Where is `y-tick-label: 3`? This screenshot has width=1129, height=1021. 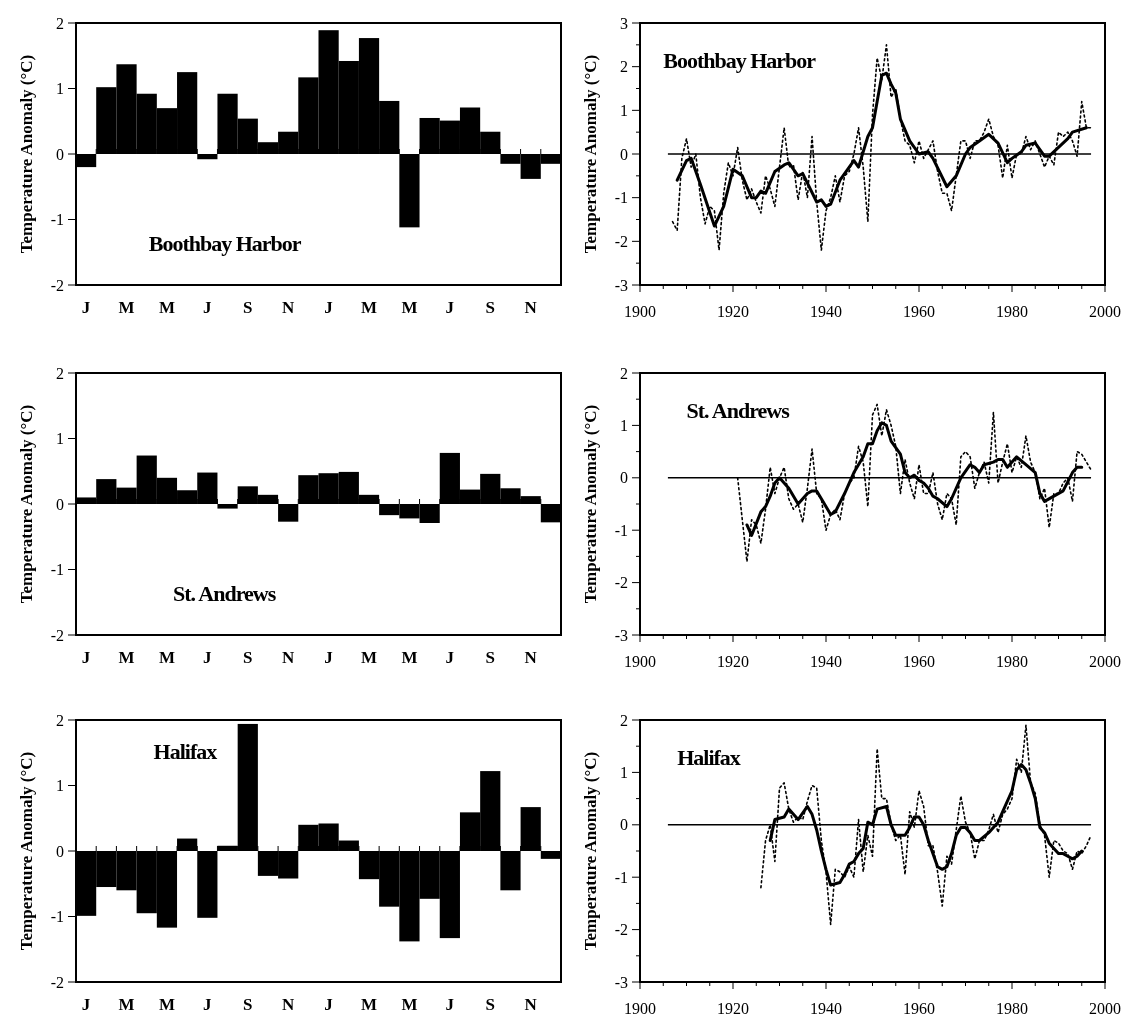 y-tick-label: 3 is located at coordinates (624, 23).